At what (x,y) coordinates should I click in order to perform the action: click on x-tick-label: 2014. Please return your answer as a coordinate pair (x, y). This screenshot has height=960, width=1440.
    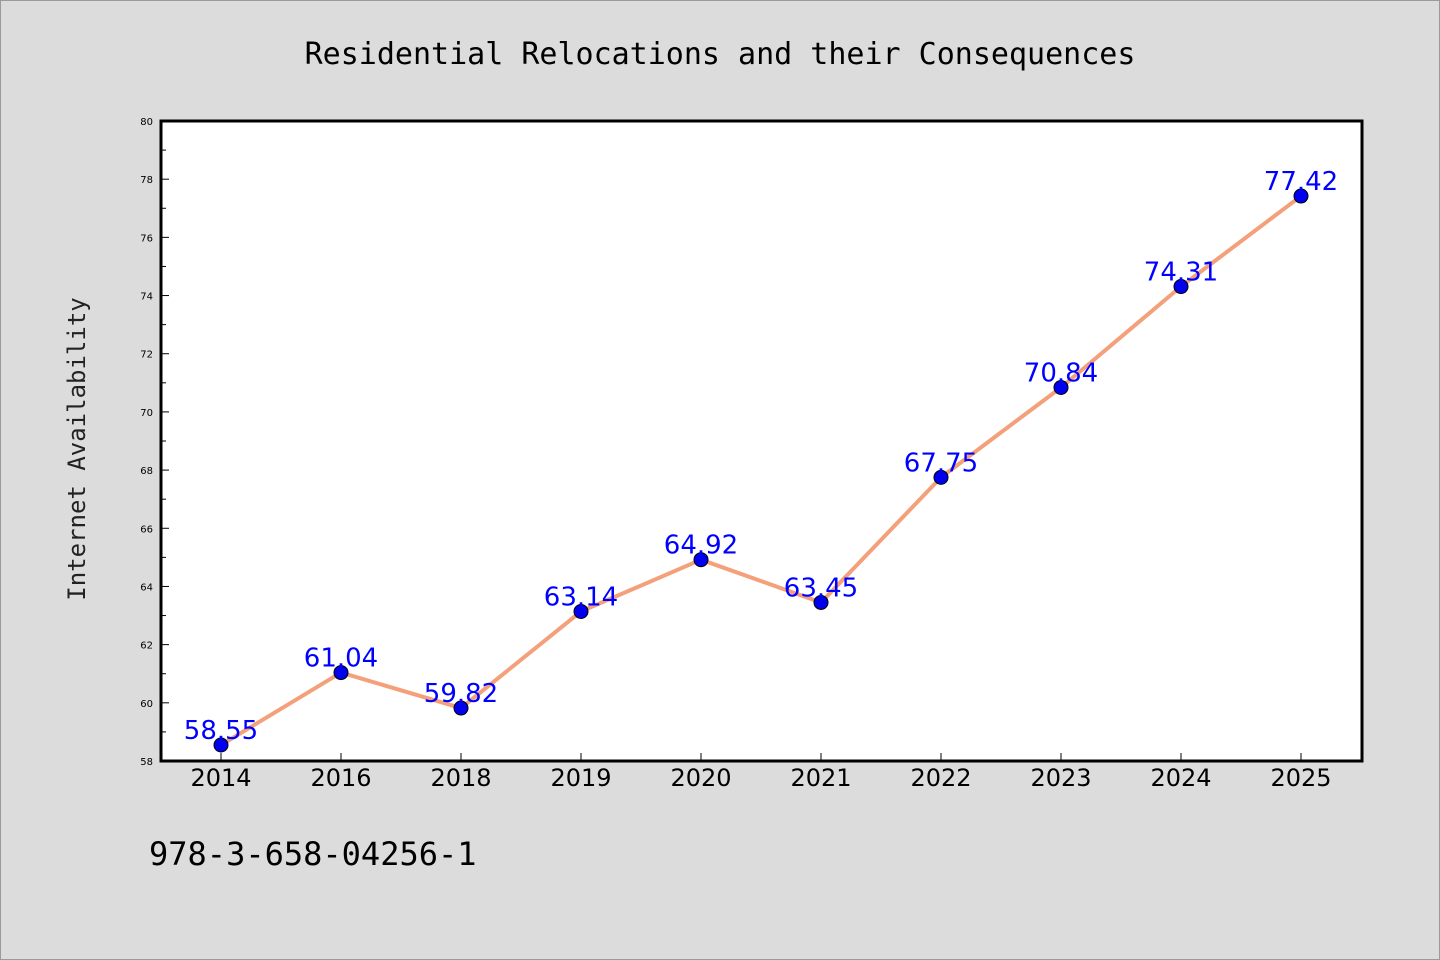
    Looking at the image, I should click on (220, 778).